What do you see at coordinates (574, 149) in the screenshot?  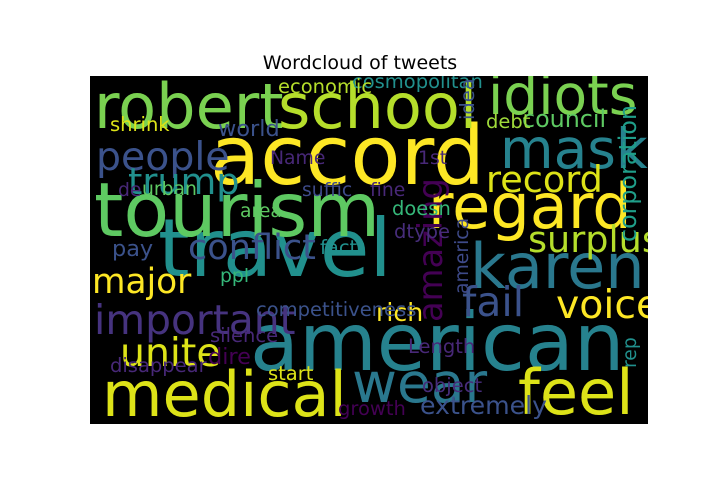 I see `word-mask: mask` at bounding box center [574, 149].